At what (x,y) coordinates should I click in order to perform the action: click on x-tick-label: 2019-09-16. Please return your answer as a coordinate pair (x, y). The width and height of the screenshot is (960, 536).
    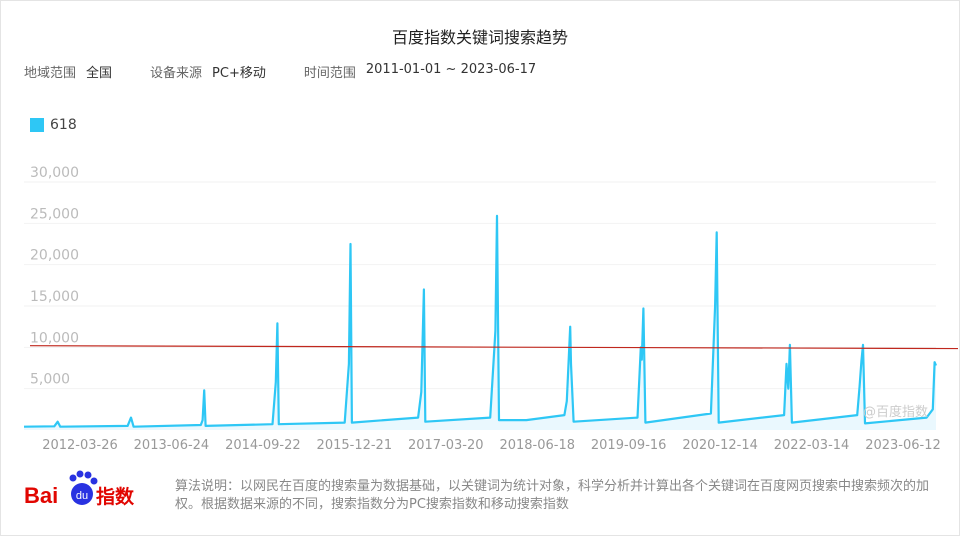
    Looking at the image, I should click on (629, 445).